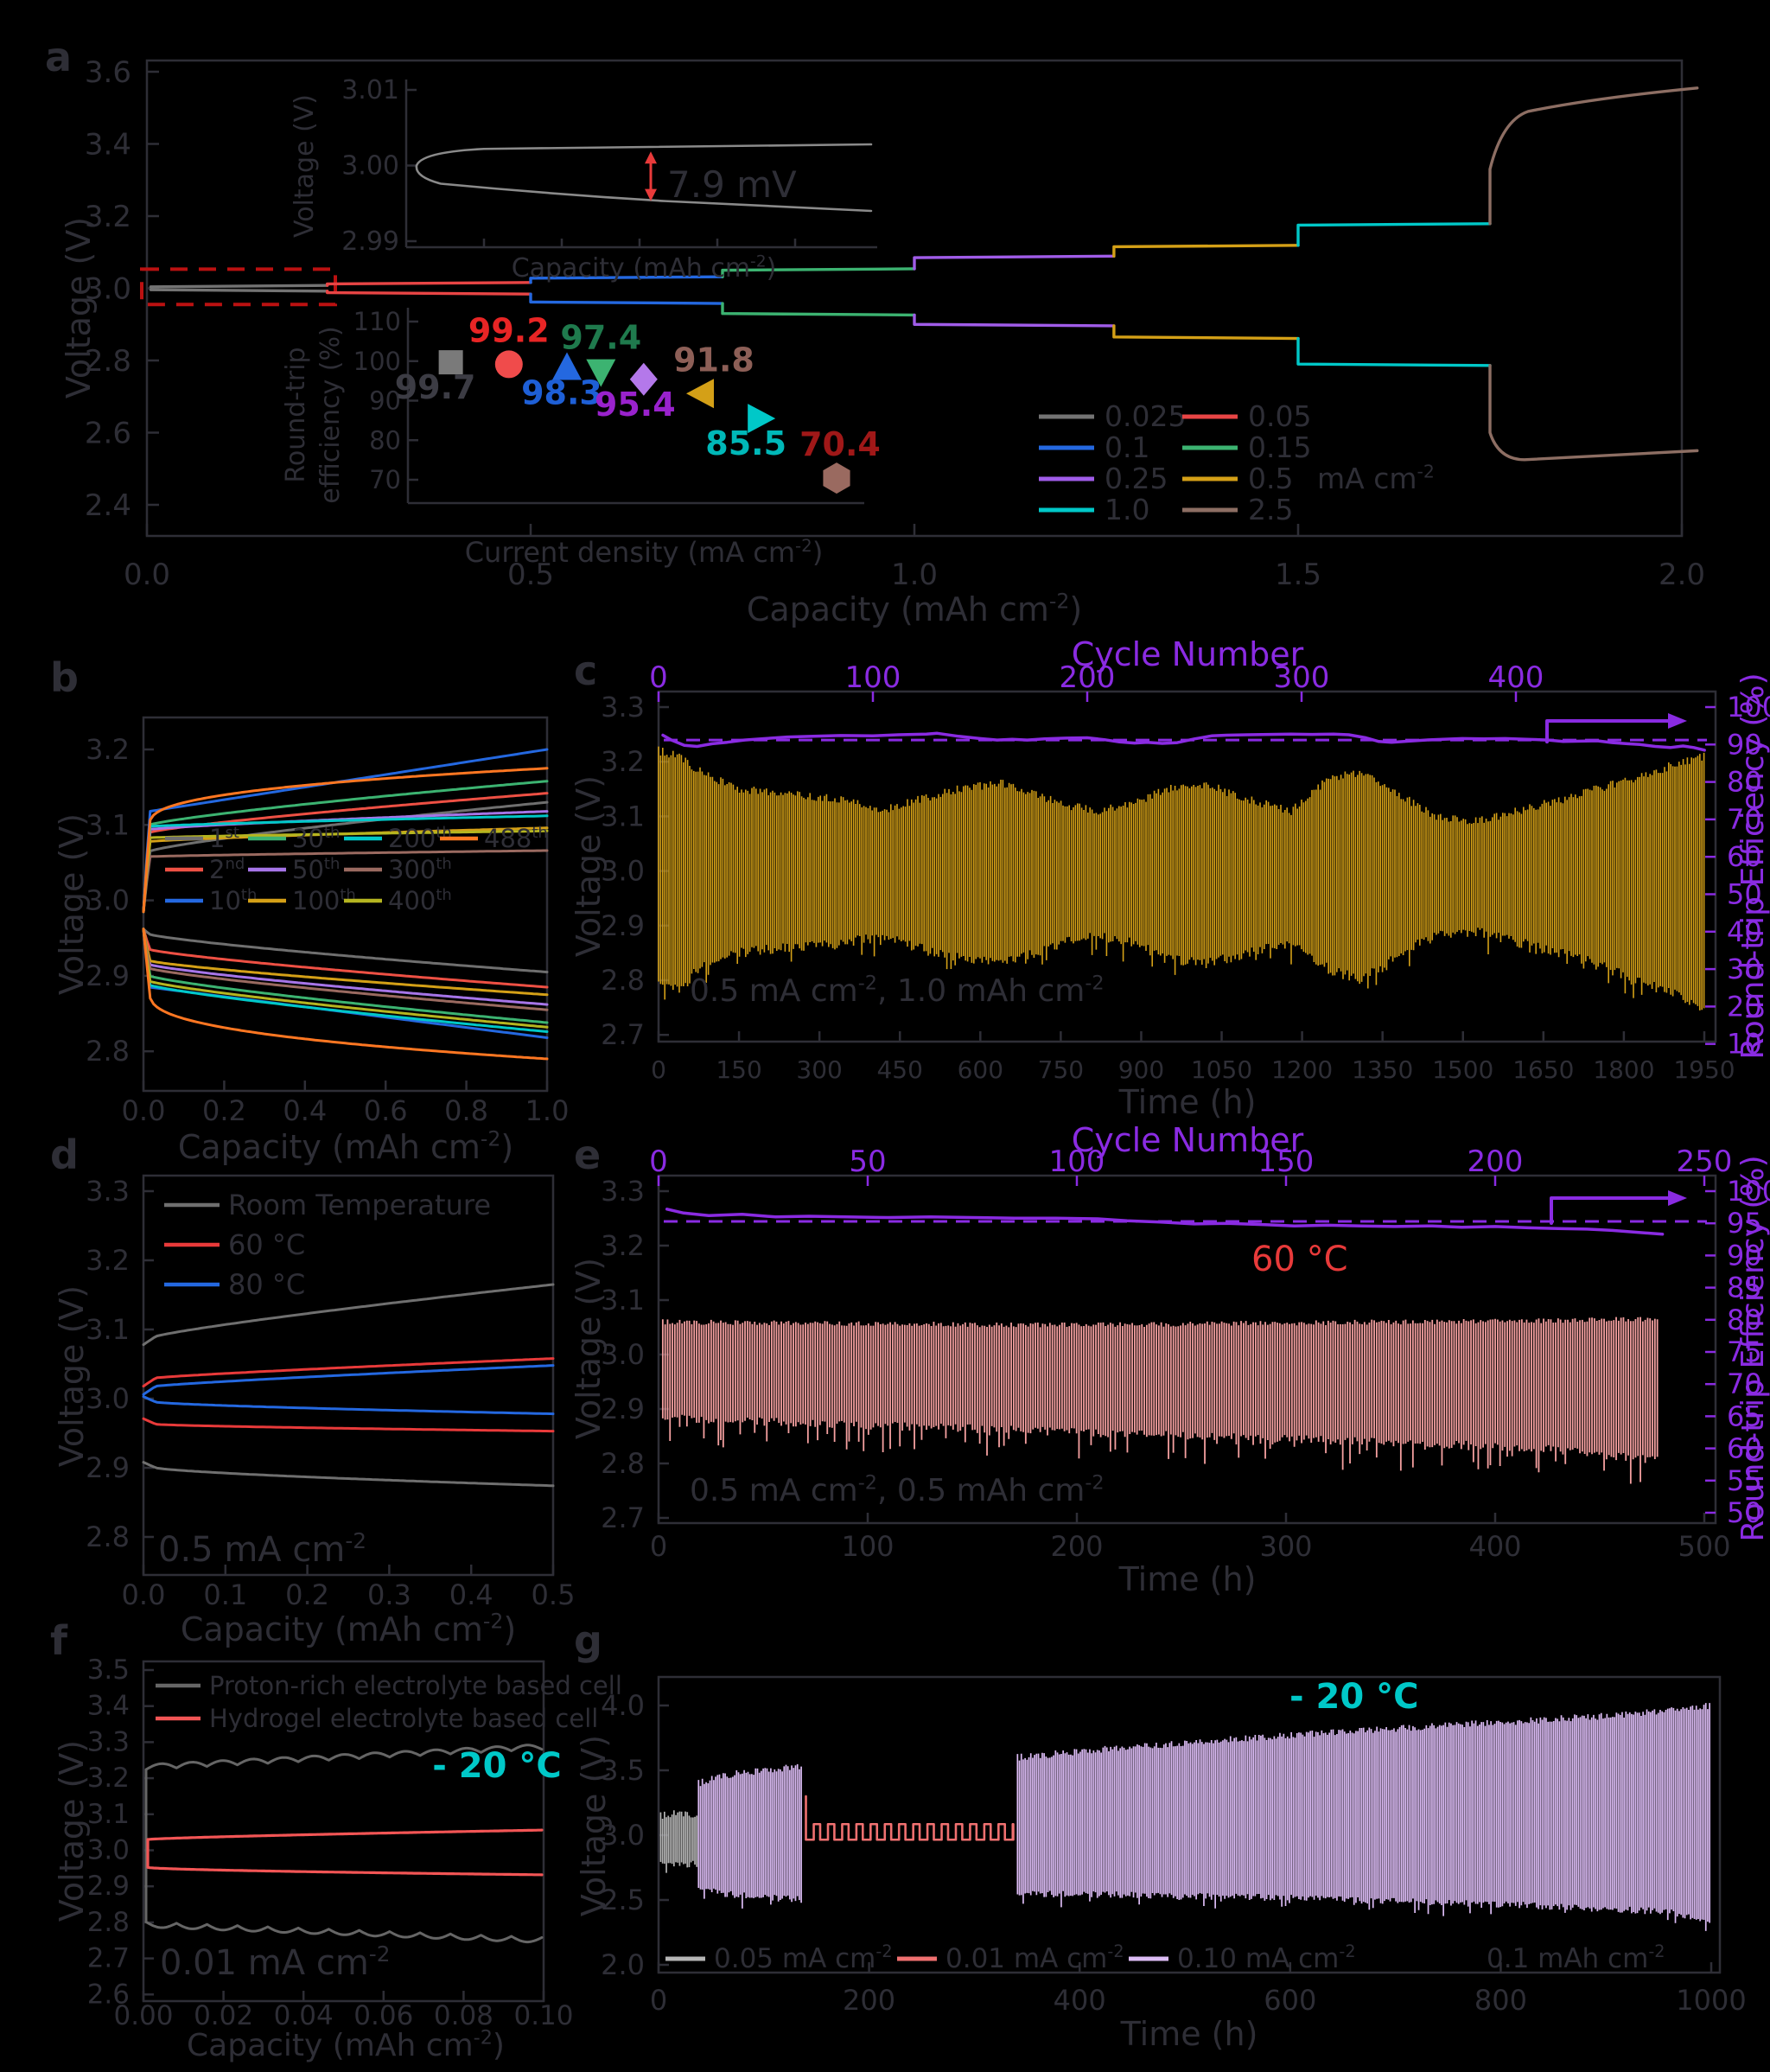  Describe the element at coordinates (386, 1110) in the screenshot. I see `x-tick-label: 0.6` at that location.